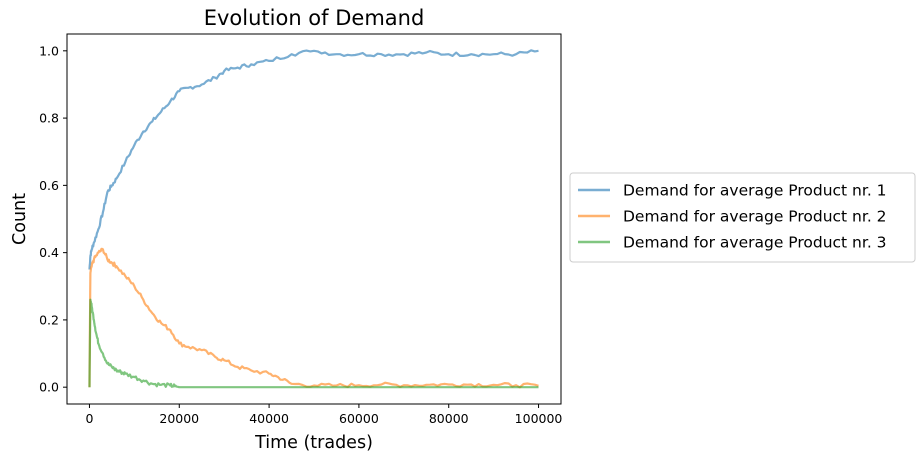 Image resolution: width=923 pixels, height=462 pixels. Describe the element at coordinates (359, 418) in the screenshot. I see `x-tick-label: 60000` at that location.